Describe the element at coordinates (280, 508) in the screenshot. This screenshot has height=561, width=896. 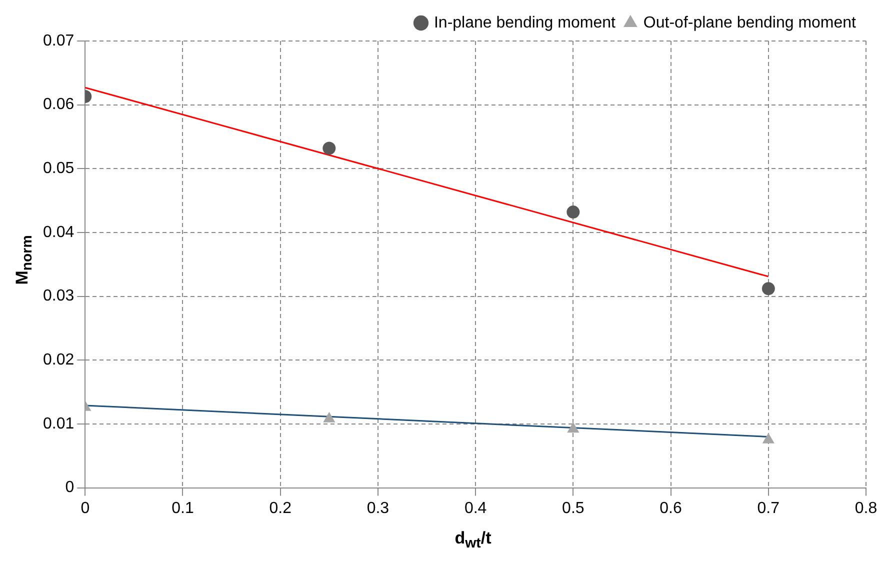
I see `x-tick-label: 0.2` at that location.